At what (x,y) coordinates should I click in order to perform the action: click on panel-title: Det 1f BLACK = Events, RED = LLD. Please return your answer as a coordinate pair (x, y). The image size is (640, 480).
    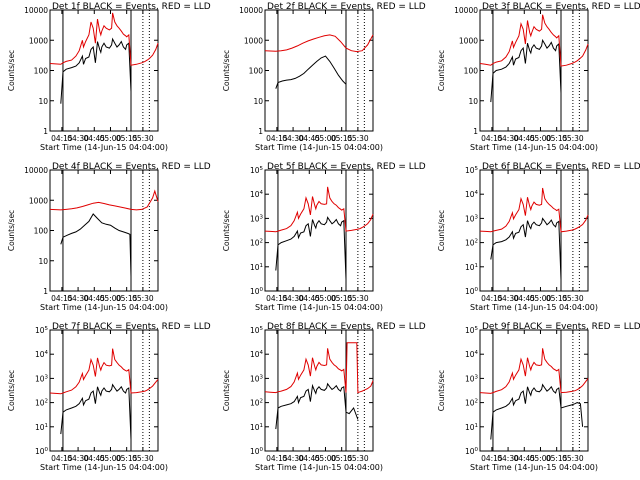
    Looking at the image, I should click on (131, 7).